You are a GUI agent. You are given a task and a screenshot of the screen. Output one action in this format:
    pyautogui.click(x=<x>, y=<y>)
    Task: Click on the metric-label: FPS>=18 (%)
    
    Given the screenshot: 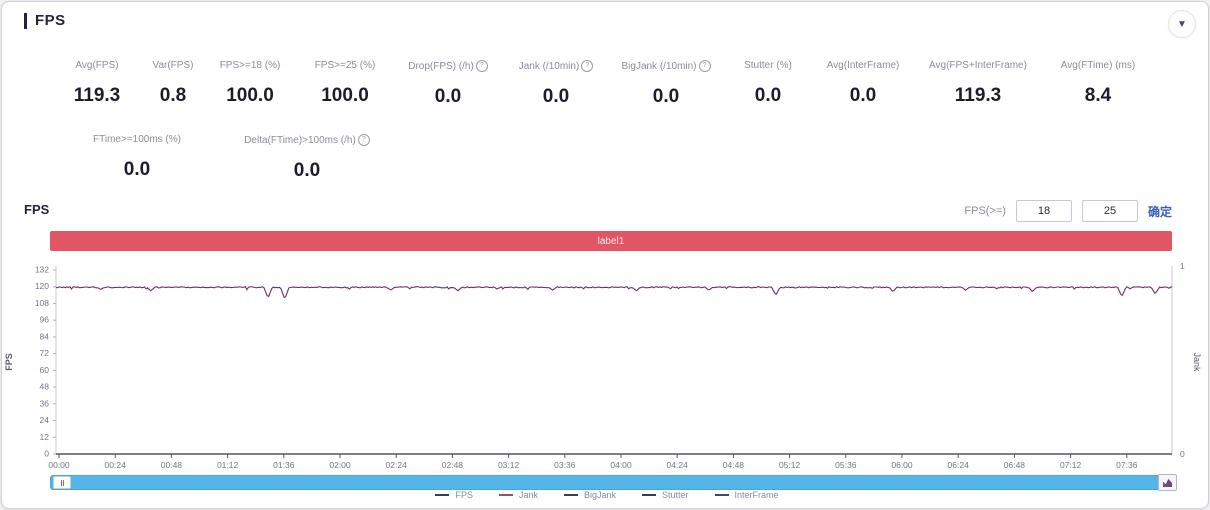 What is the action you would take?
    pyautogui.click(x=250, y=65)
    